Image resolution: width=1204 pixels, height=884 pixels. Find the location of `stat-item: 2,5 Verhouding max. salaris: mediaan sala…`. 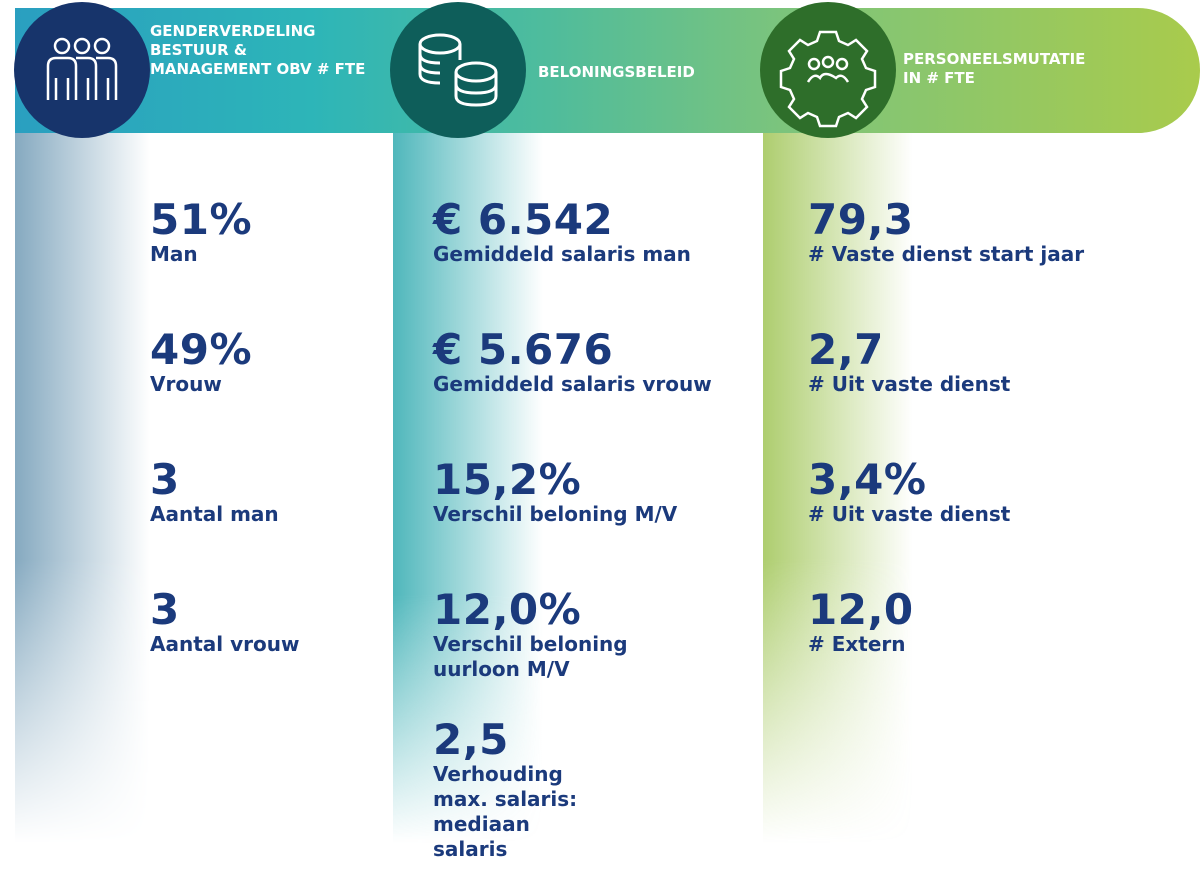

stat-item: 2,5 Verhouding max. salaris: mediaan sala… is located at coordinates (518, 790).